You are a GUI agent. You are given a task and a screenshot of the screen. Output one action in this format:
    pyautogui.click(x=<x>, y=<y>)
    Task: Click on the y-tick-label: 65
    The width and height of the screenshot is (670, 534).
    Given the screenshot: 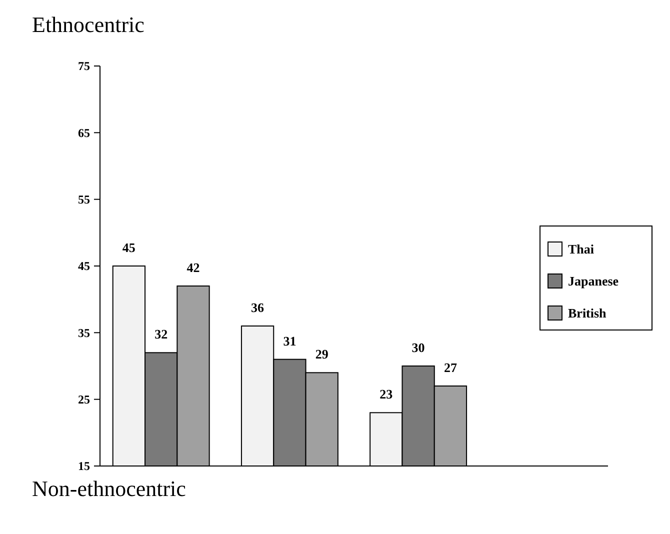 What is the action you would take?
    pyautogui.click(x=84, y=133)
    